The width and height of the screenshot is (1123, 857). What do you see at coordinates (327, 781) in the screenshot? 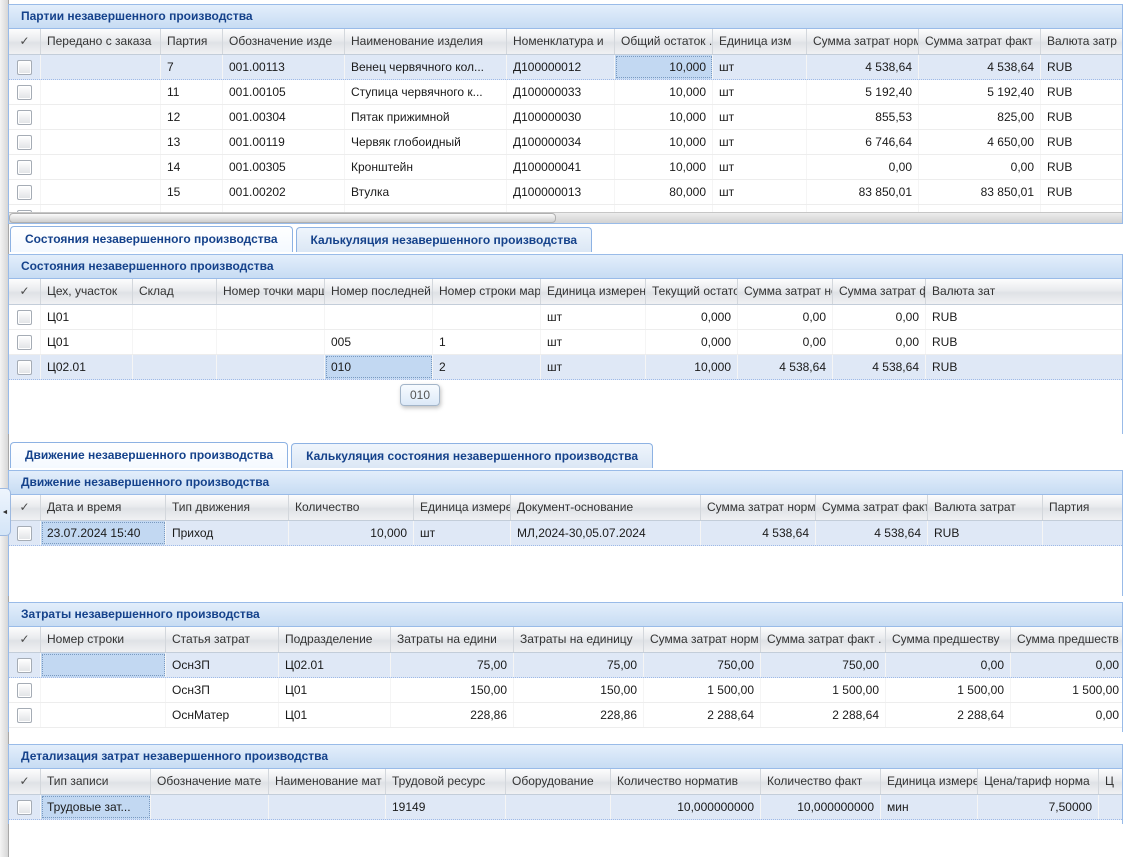
I see `column-header: Наименование мат` at bounding box center [327, 781].